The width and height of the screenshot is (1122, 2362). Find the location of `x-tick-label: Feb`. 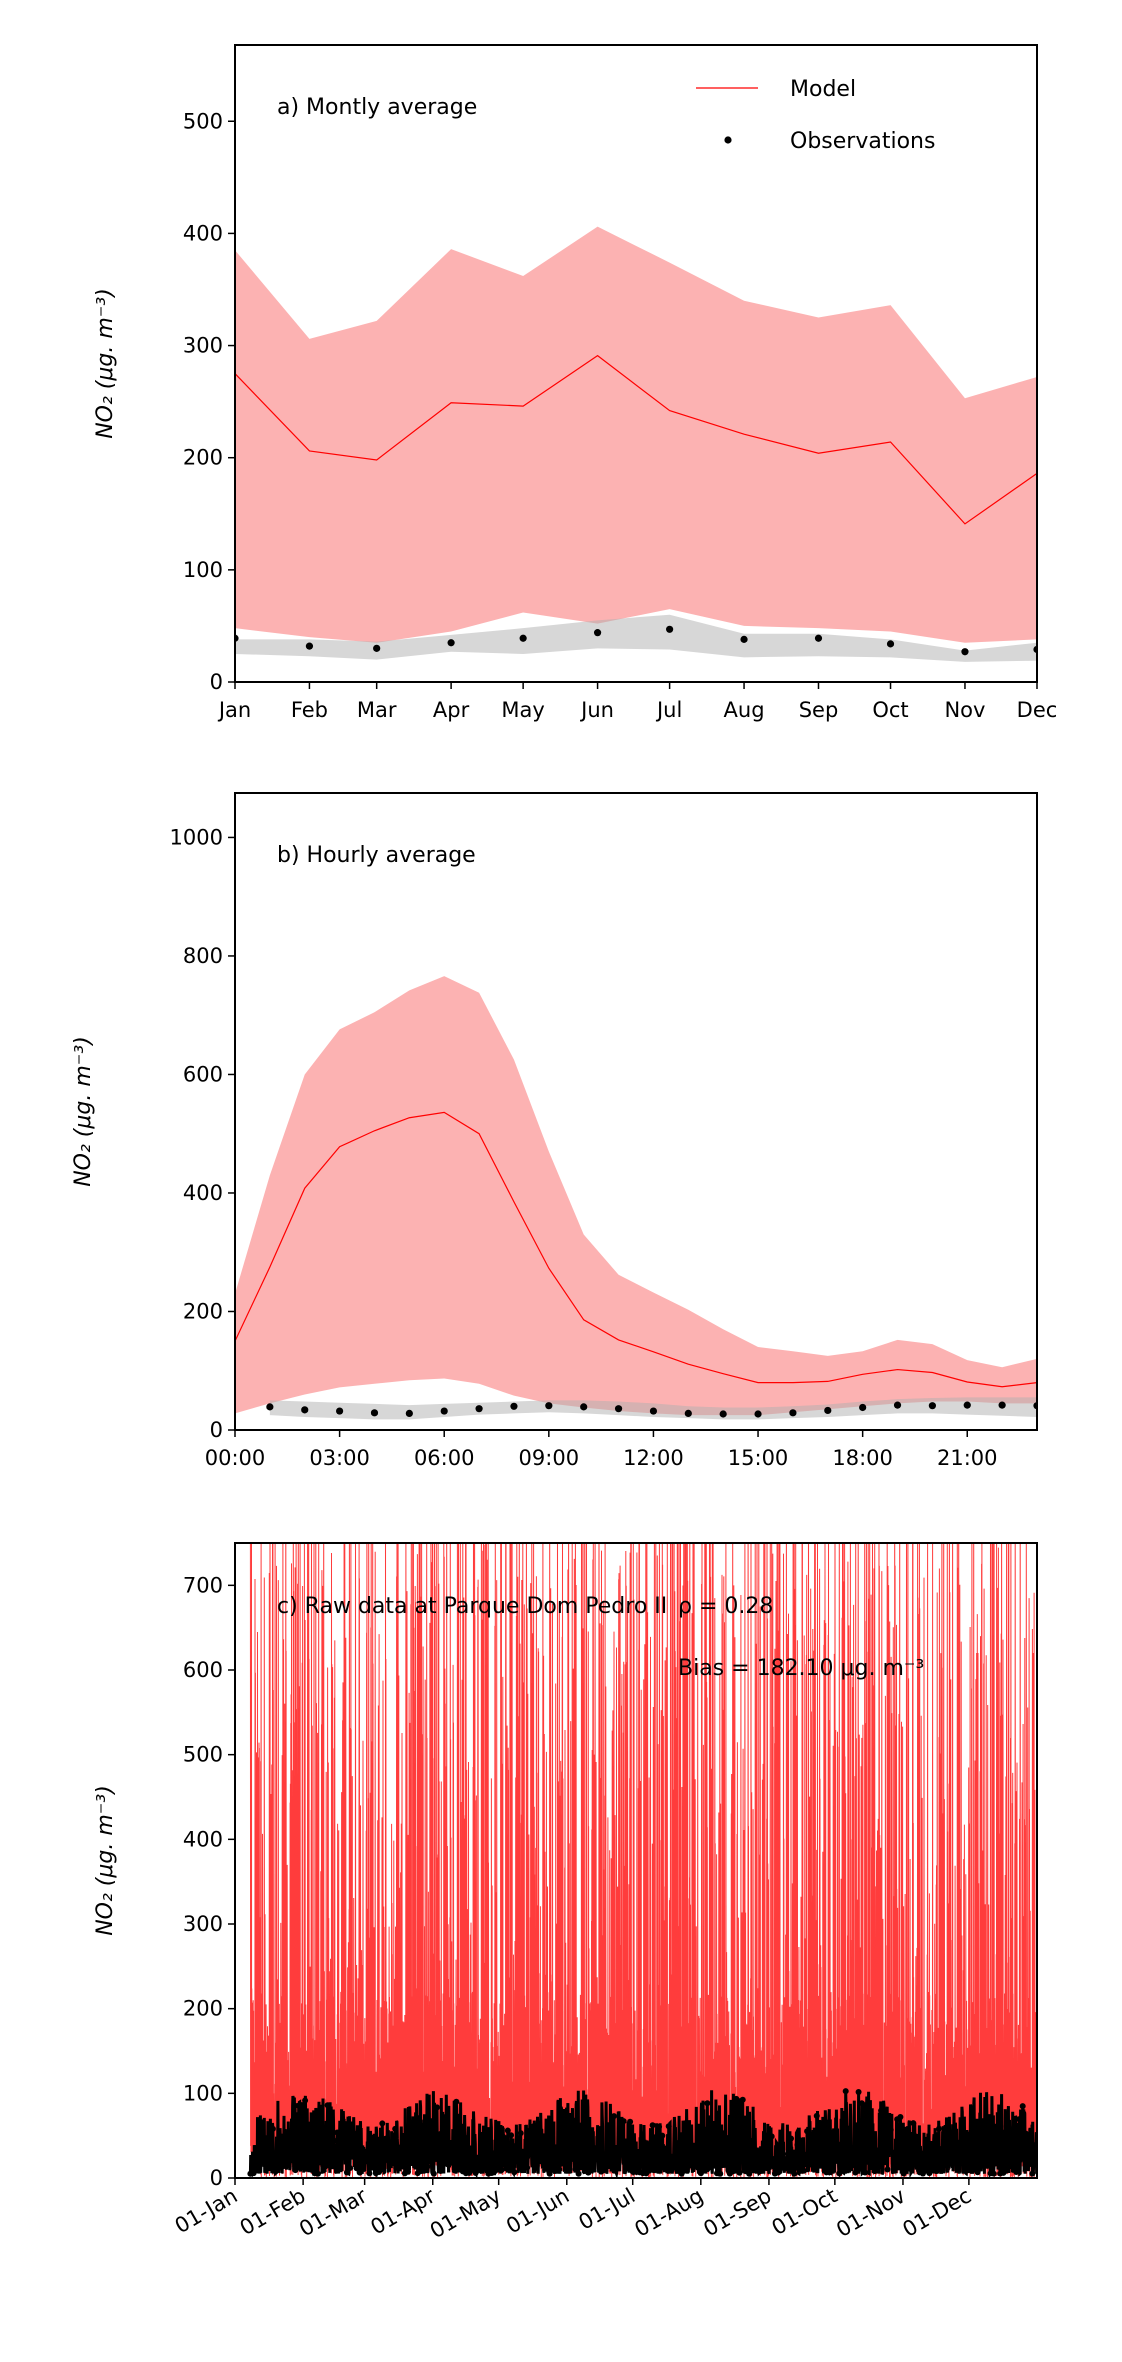

x-tick-label: Feb is located at coordinates (309, 710).